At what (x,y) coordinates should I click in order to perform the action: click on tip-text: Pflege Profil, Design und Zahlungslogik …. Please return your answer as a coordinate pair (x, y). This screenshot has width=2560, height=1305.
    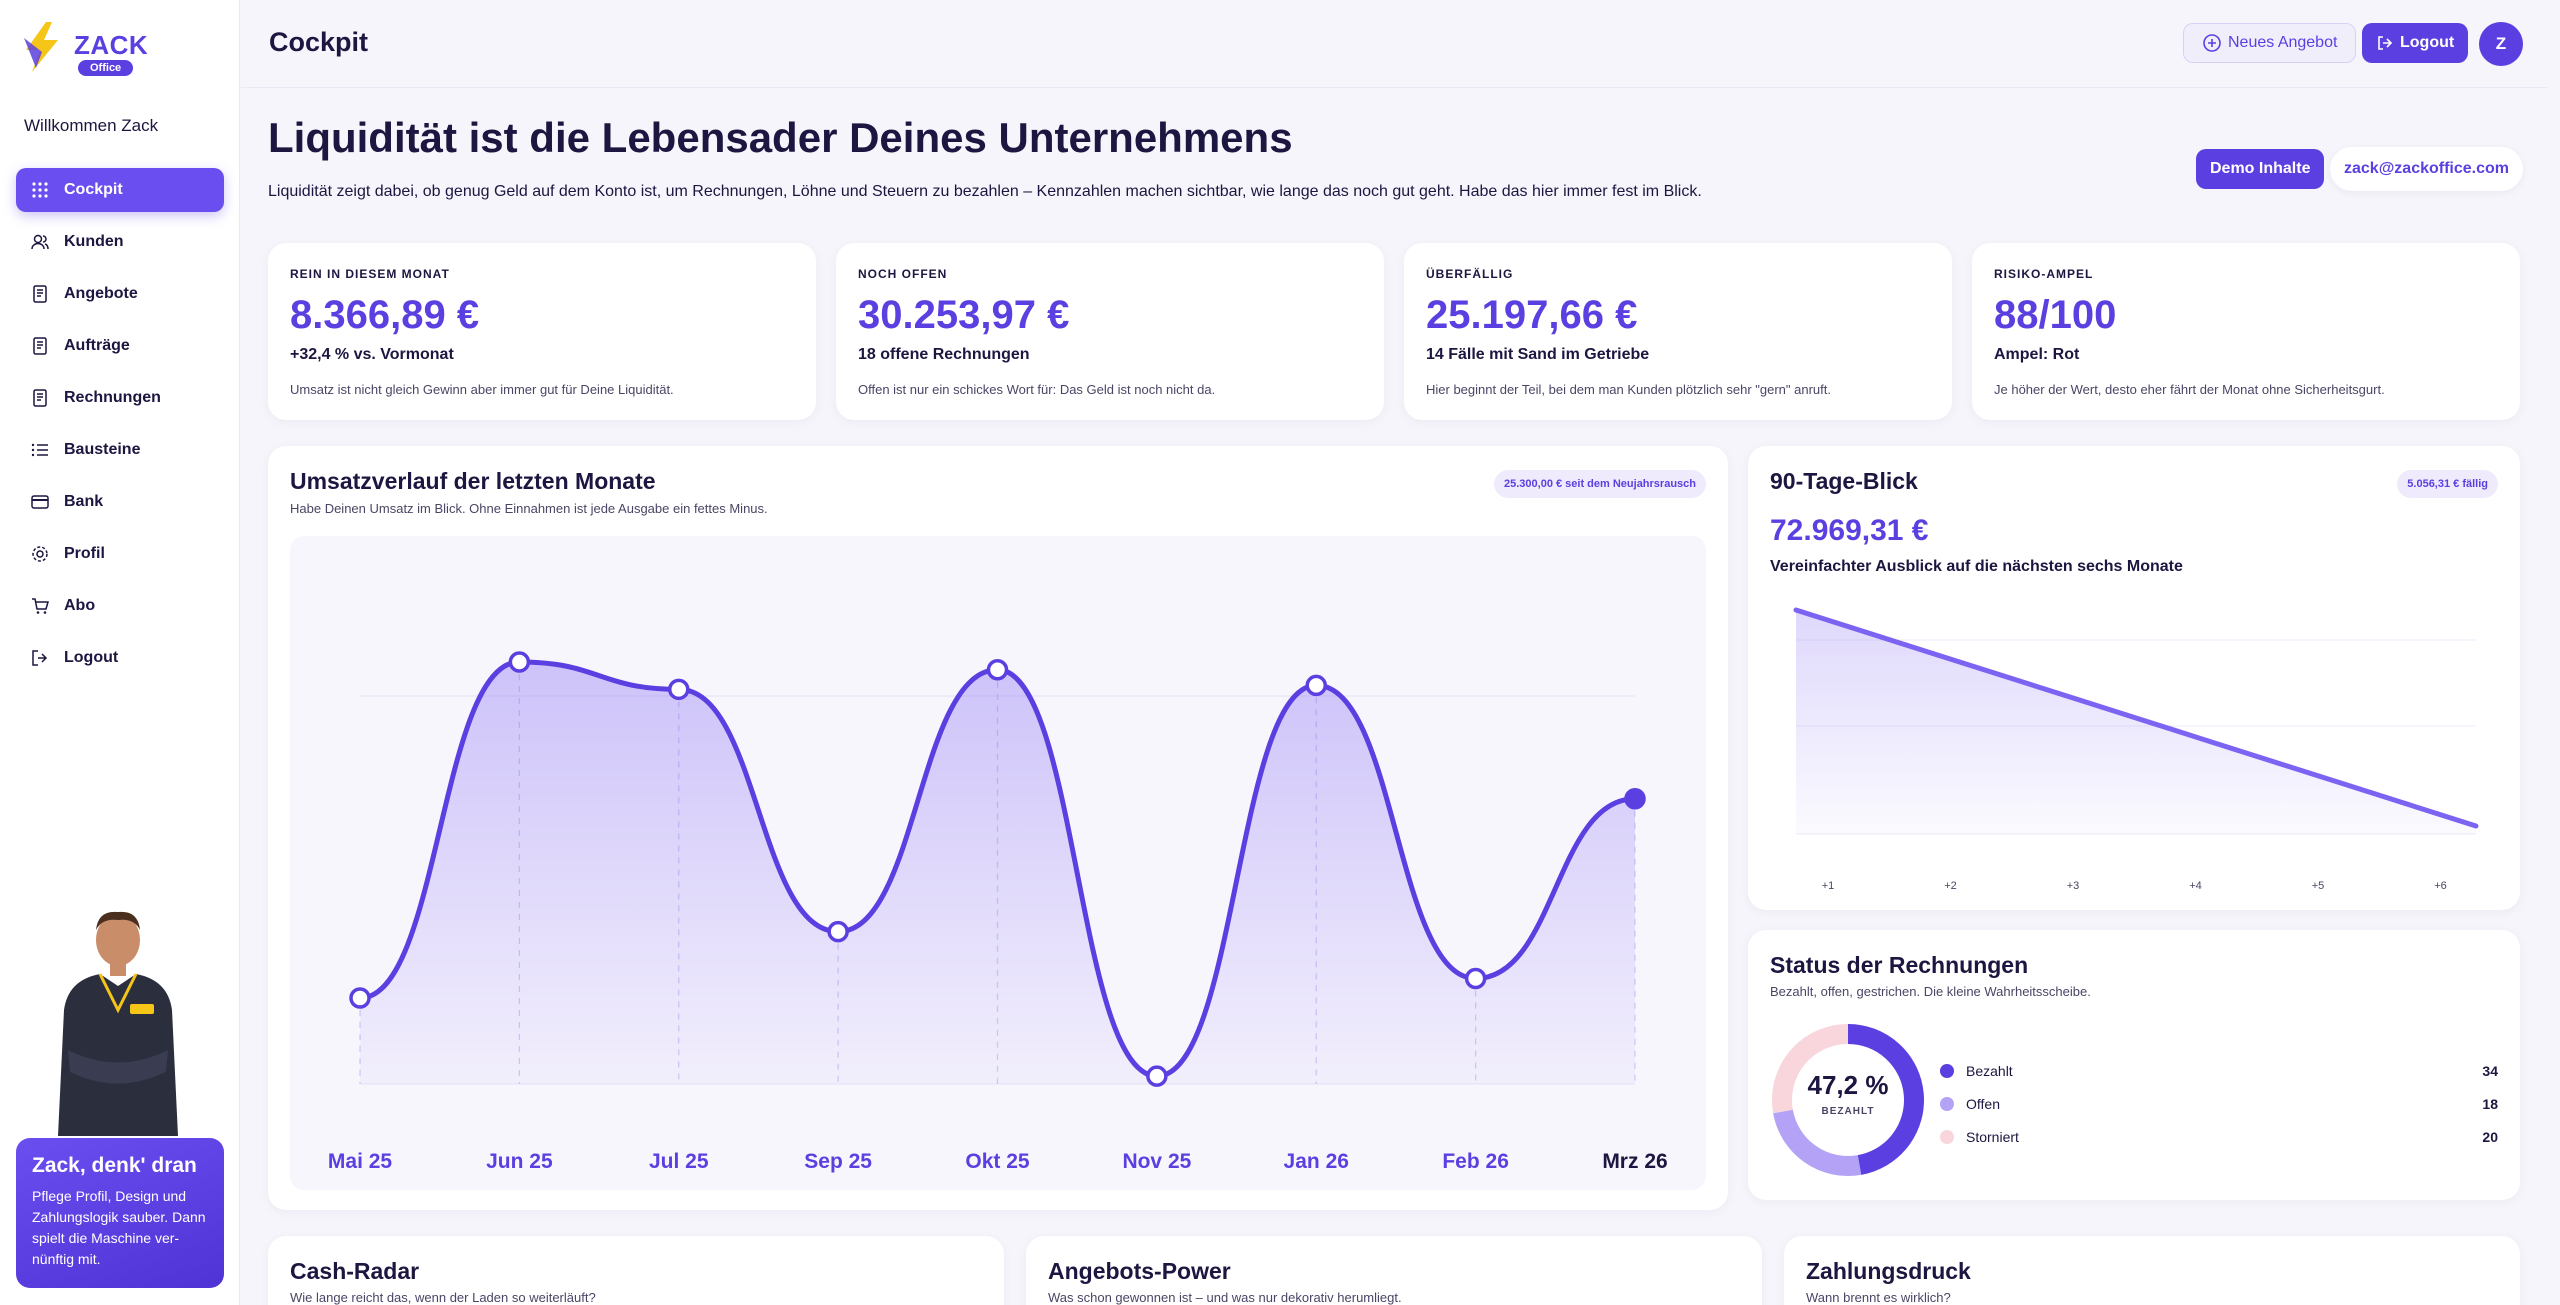
    Looking at the image, I should click on (119, 1227).